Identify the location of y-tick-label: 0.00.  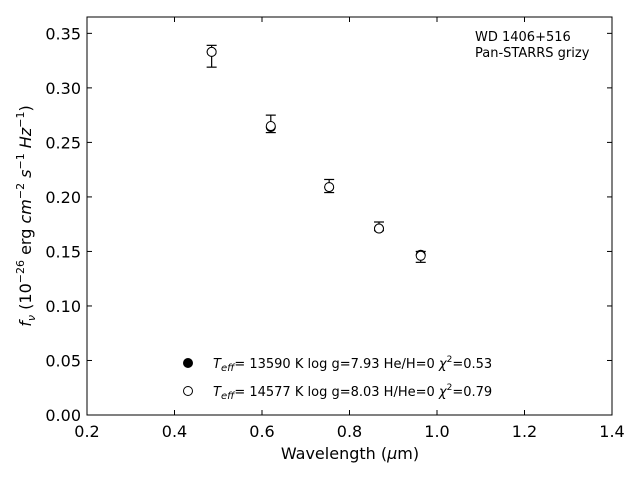
(63, 415).